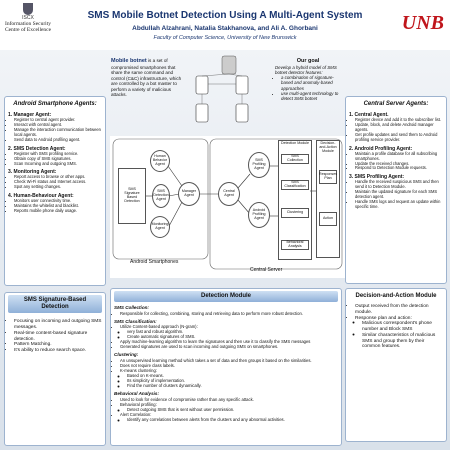  Describe the element at coordinates (161, 196) in the screenshot. I see `diagram-node: SMS Detection Agent` at that location.